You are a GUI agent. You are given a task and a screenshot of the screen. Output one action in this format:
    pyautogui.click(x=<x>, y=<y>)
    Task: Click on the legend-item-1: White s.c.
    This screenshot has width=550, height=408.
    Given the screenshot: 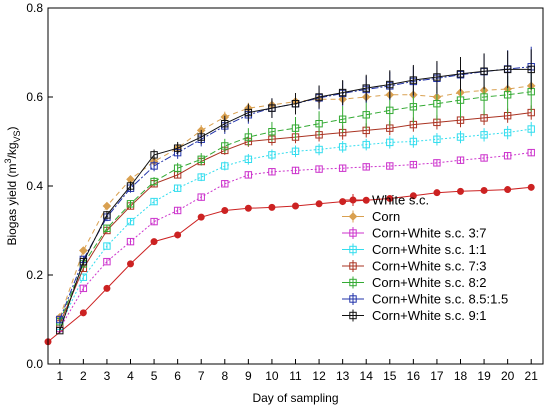 What is the action you would take?
    pyautogui.click(x=385, y=200)
    